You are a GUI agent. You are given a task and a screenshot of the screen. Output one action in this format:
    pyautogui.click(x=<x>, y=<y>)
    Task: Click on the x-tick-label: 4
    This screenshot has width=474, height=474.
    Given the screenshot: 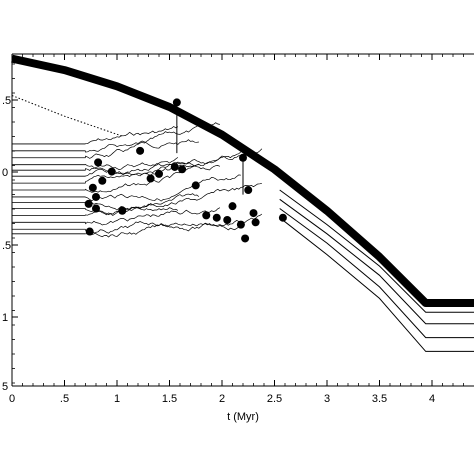 What is the action you would take?
    pyautogui.click(x=432, y=399)
    